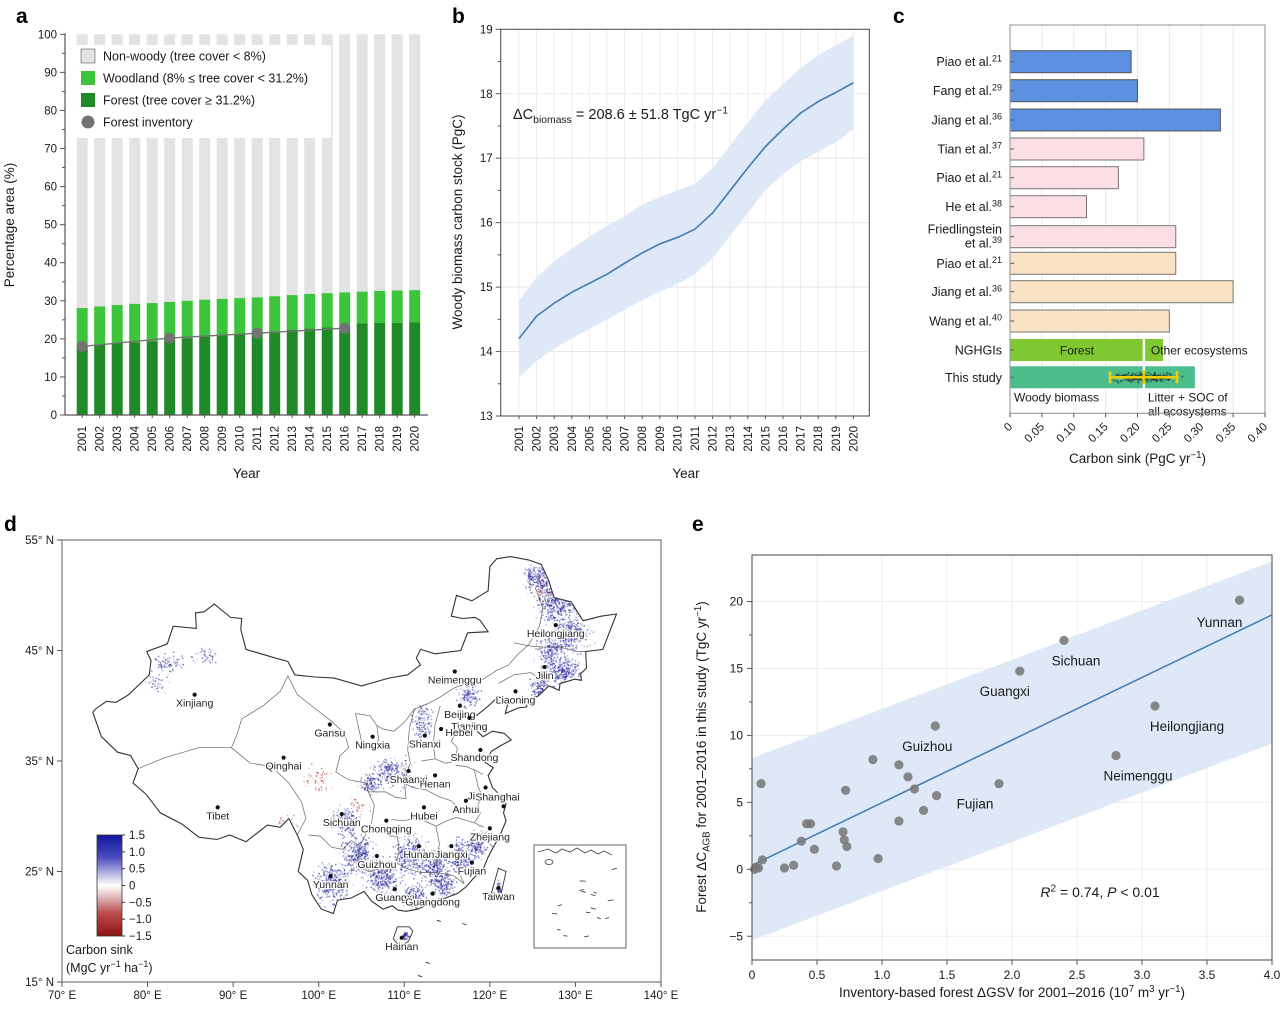 Image resolution: width=1280 pixels, height=1012 pixels. Describe the element at coordinates (293, 439) in the screenshot. I see `x-tick-label: 2013` at that location.